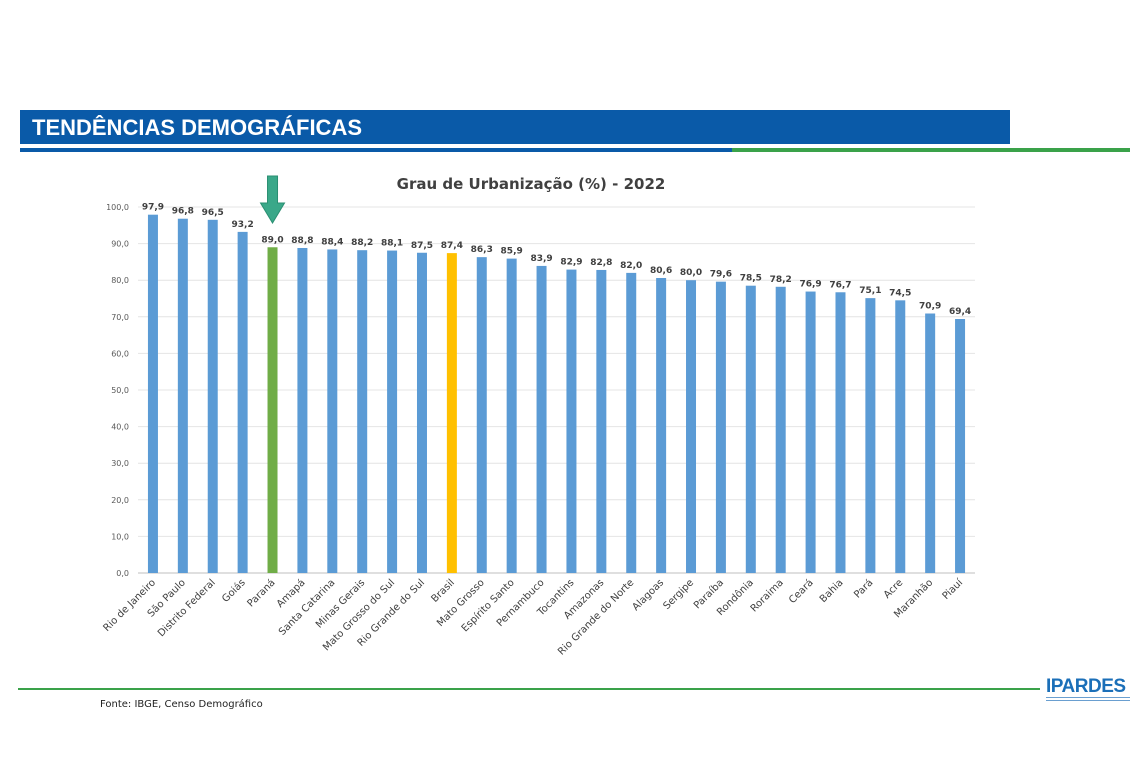 The width and height of the screenshot is (1140, 760). What do you see at coordinates (512, 252) in the screenshot?
I see `bar-value-label: 85,9` at bounding box center [512, 252].